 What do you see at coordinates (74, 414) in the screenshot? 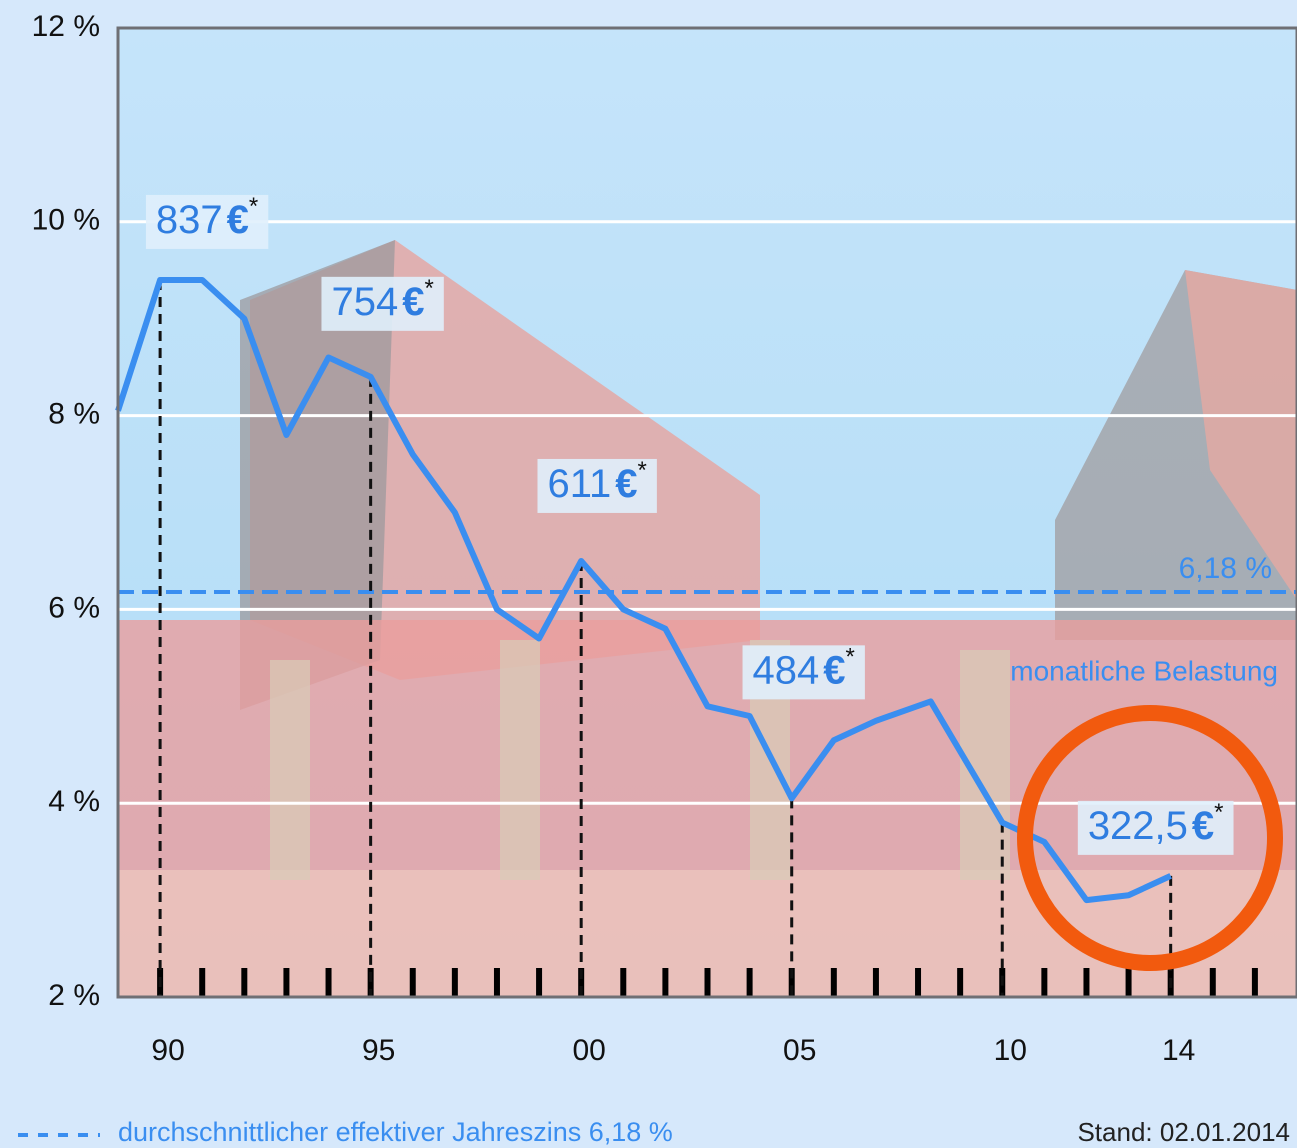
I see `y-tick-label: 8 %` at bounding box center [74, 414].